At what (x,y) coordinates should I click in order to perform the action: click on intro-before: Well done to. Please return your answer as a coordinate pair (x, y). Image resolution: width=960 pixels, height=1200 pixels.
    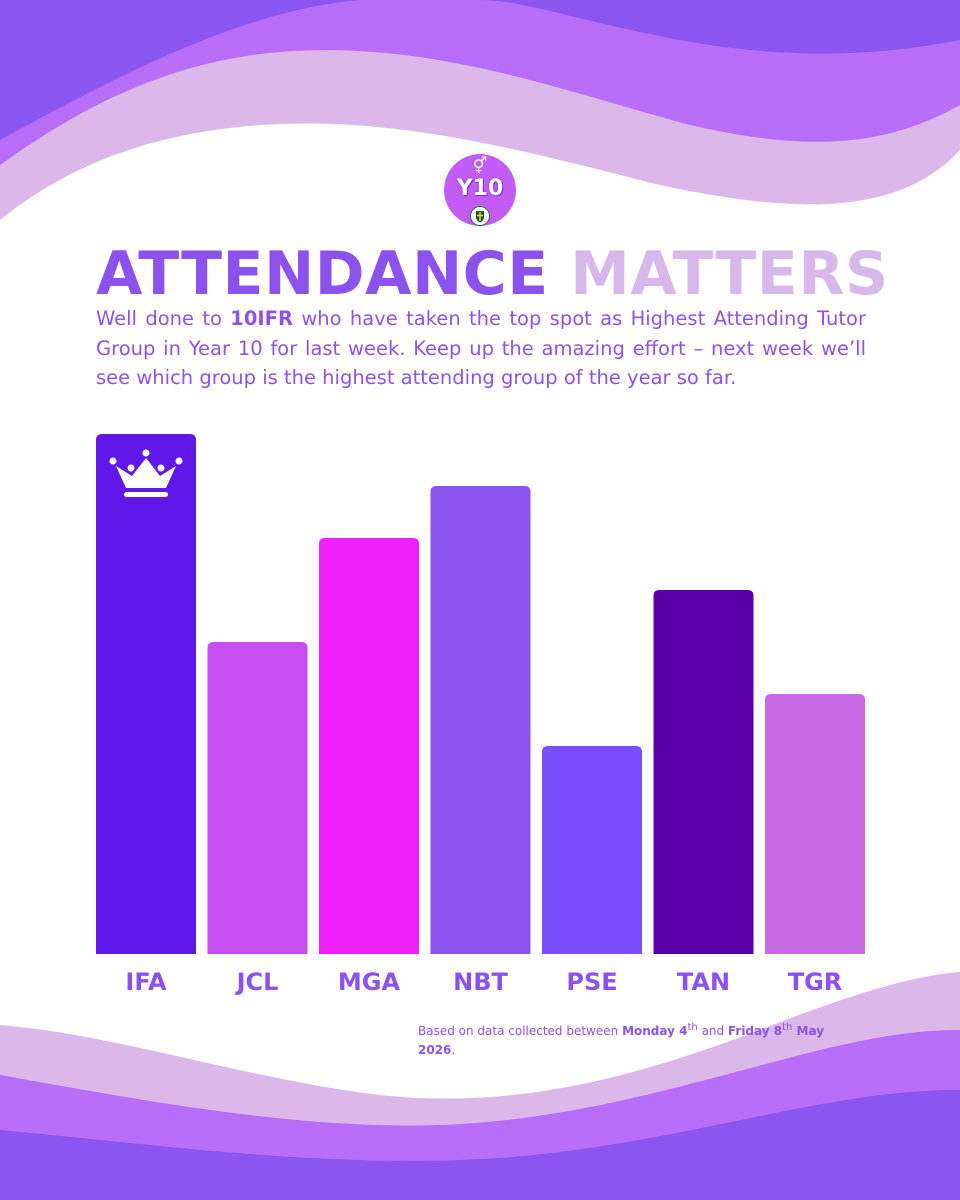
    Looking at the image, I should click on (163, 318).